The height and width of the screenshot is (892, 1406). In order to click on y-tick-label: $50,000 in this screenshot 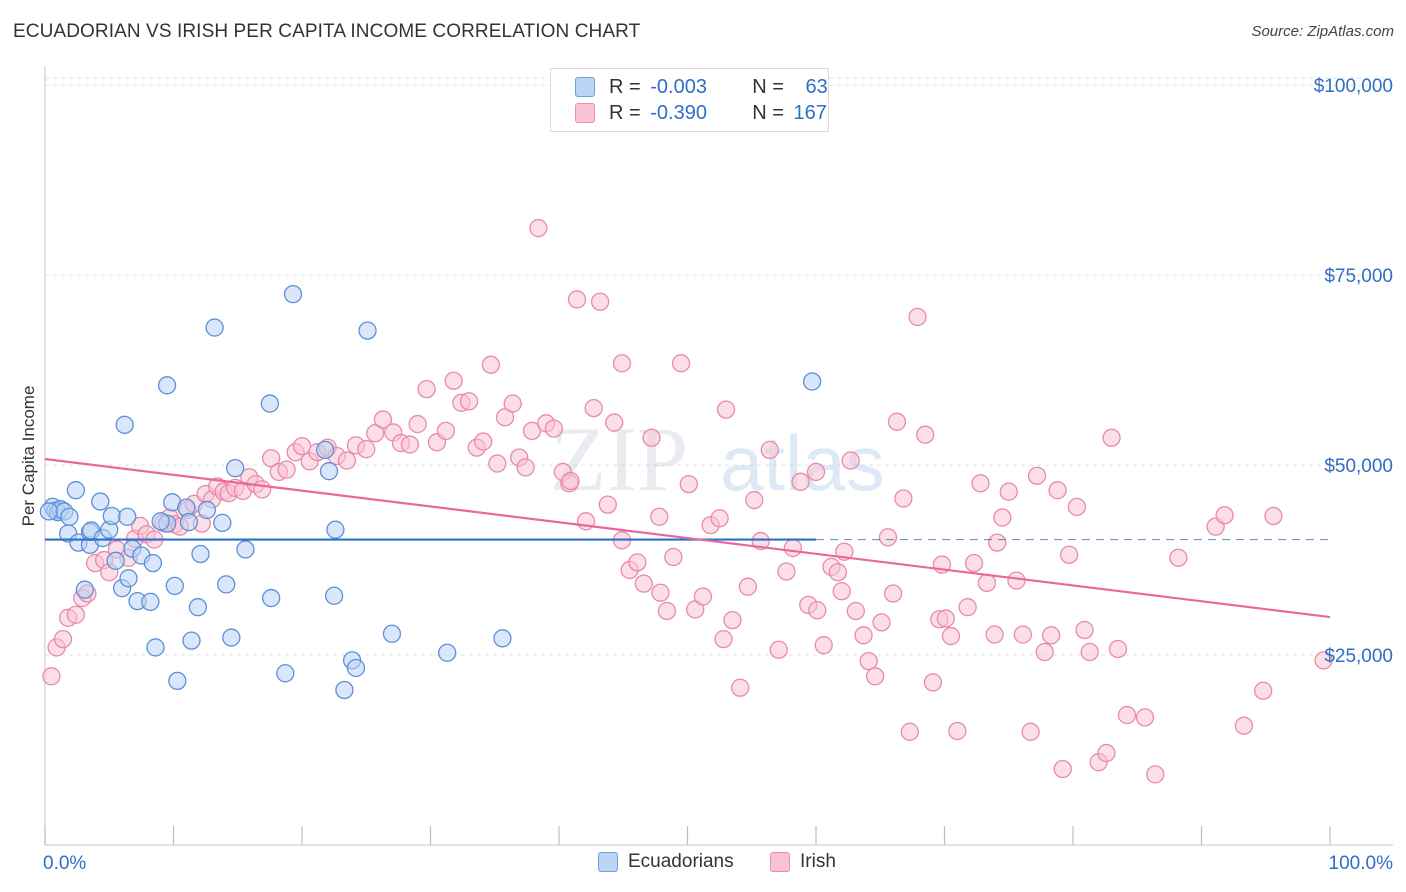, I will do `click(1358, 466)`.